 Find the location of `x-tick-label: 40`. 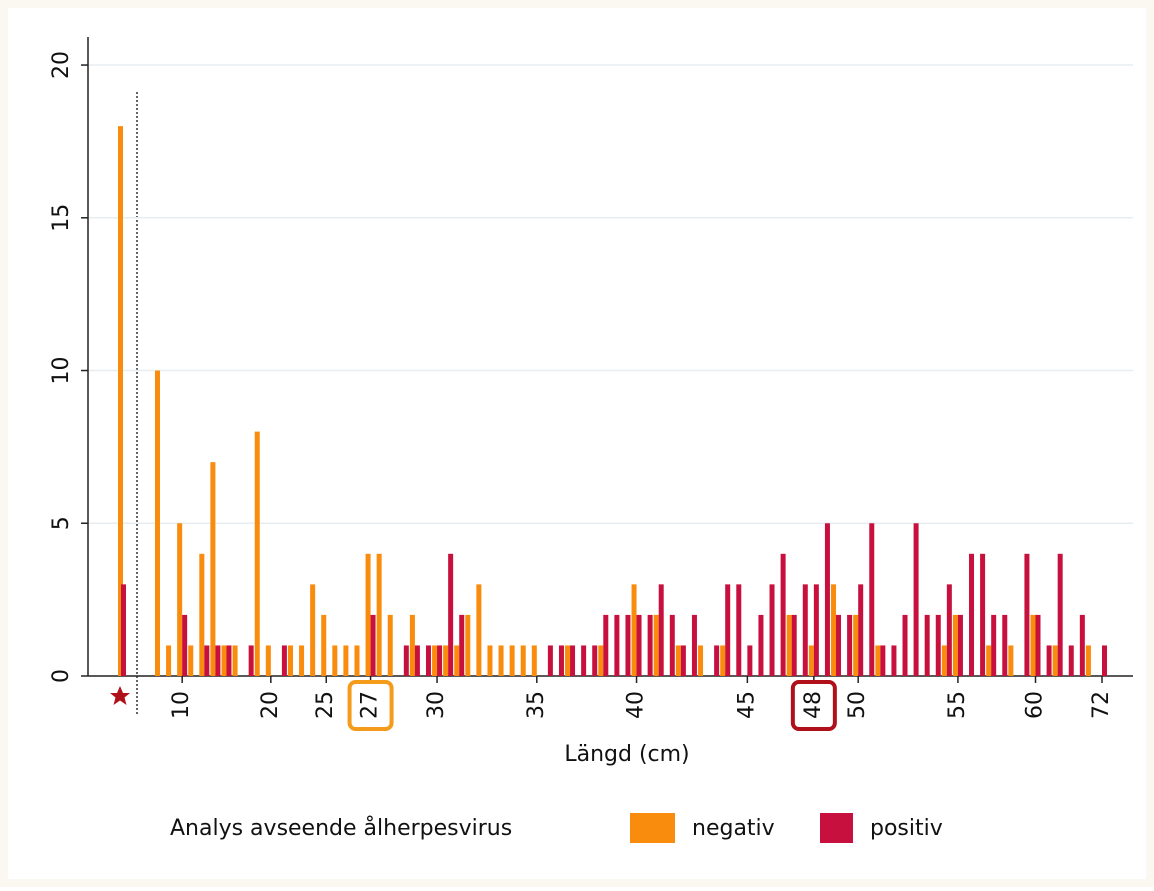

x-tick-label: 40 is located at coordinates (636, 705).